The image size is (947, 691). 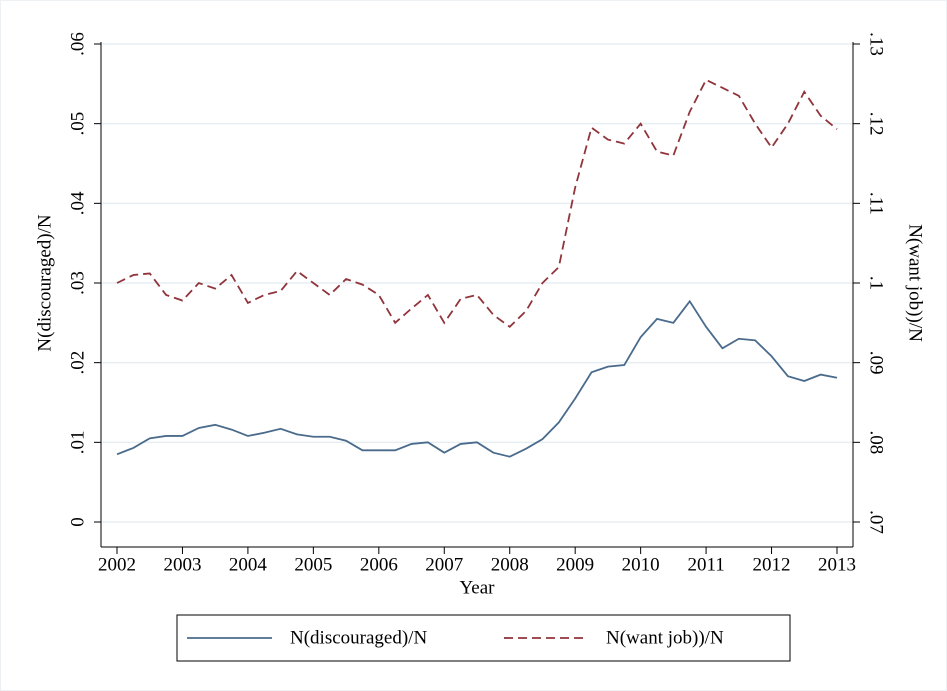 What do you see at coordinates (77, 124) in the screenshot?
I see `y-tick-label: .05` at bounding box center [77, 124].